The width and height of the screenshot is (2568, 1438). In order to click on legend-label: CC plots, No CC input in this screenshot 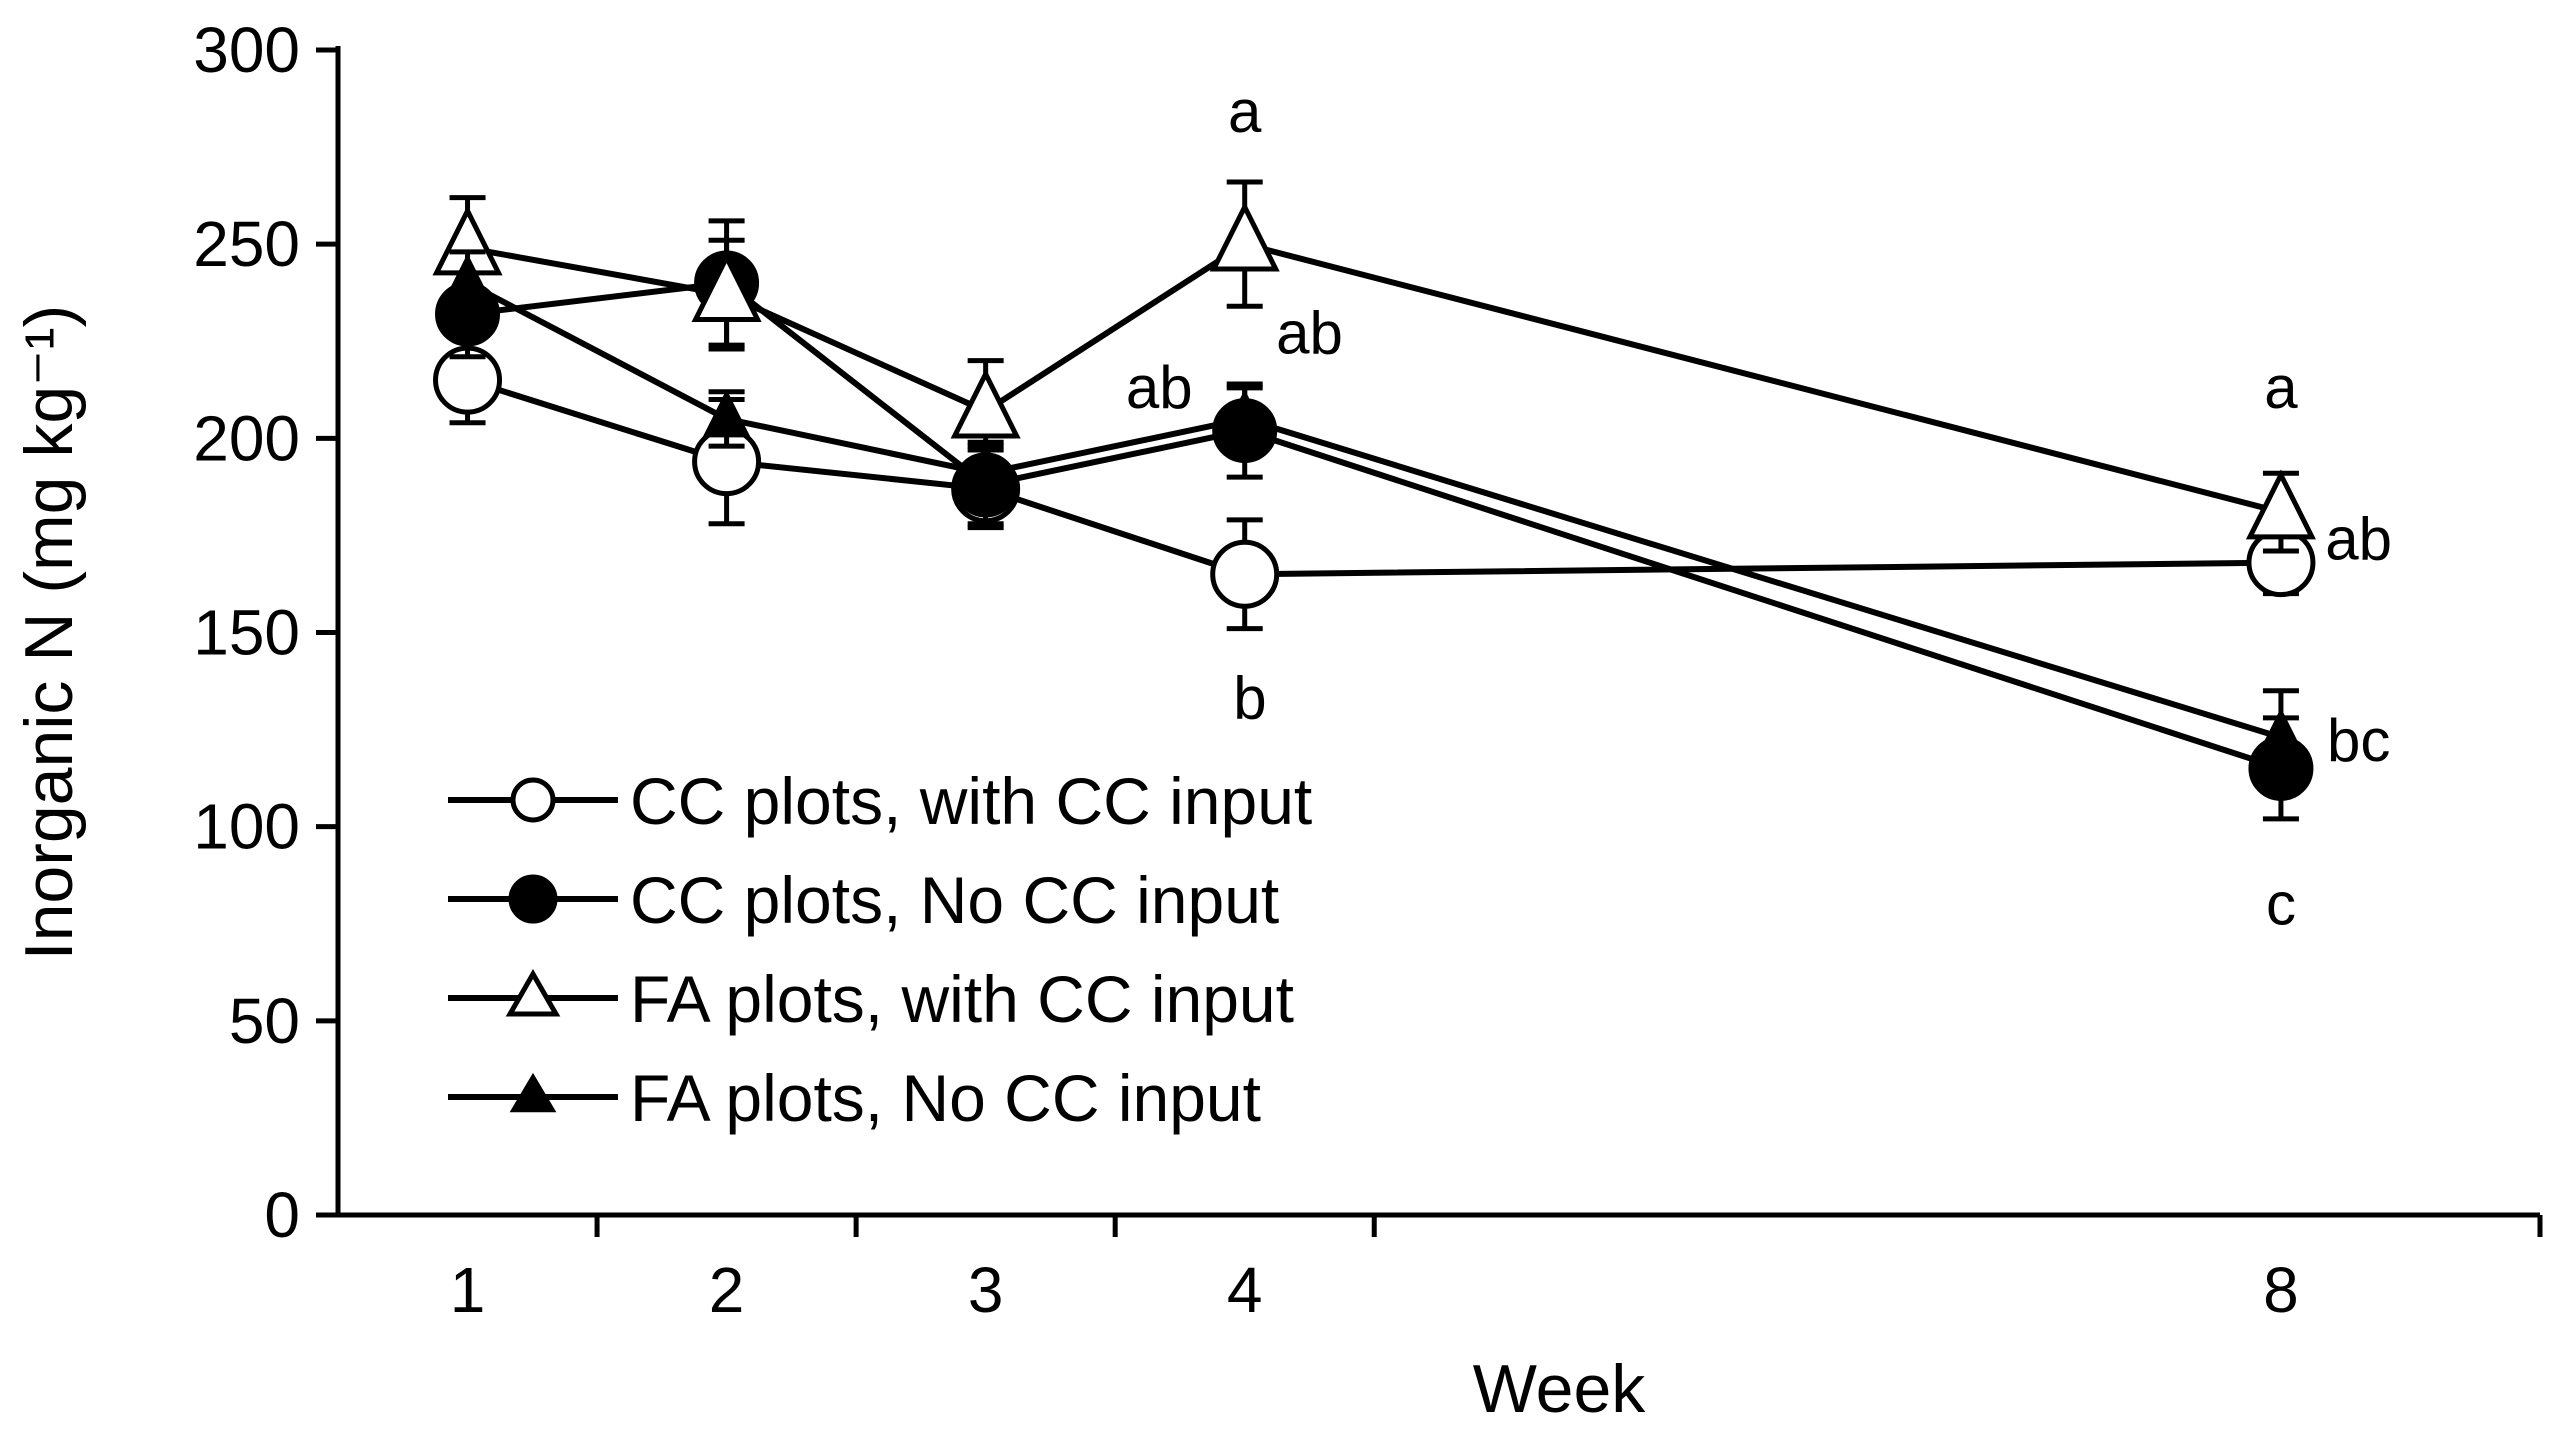, I will do `click(954, 900)`.